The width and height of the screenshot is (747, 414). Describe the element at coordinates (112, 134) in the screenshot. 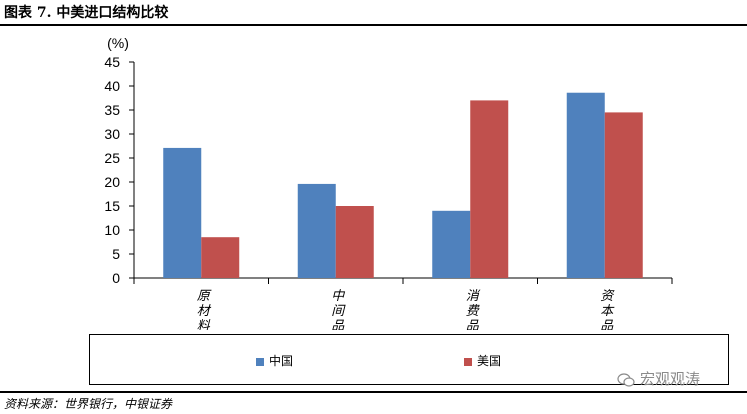

I see `y-tick-label: 30` at that location.